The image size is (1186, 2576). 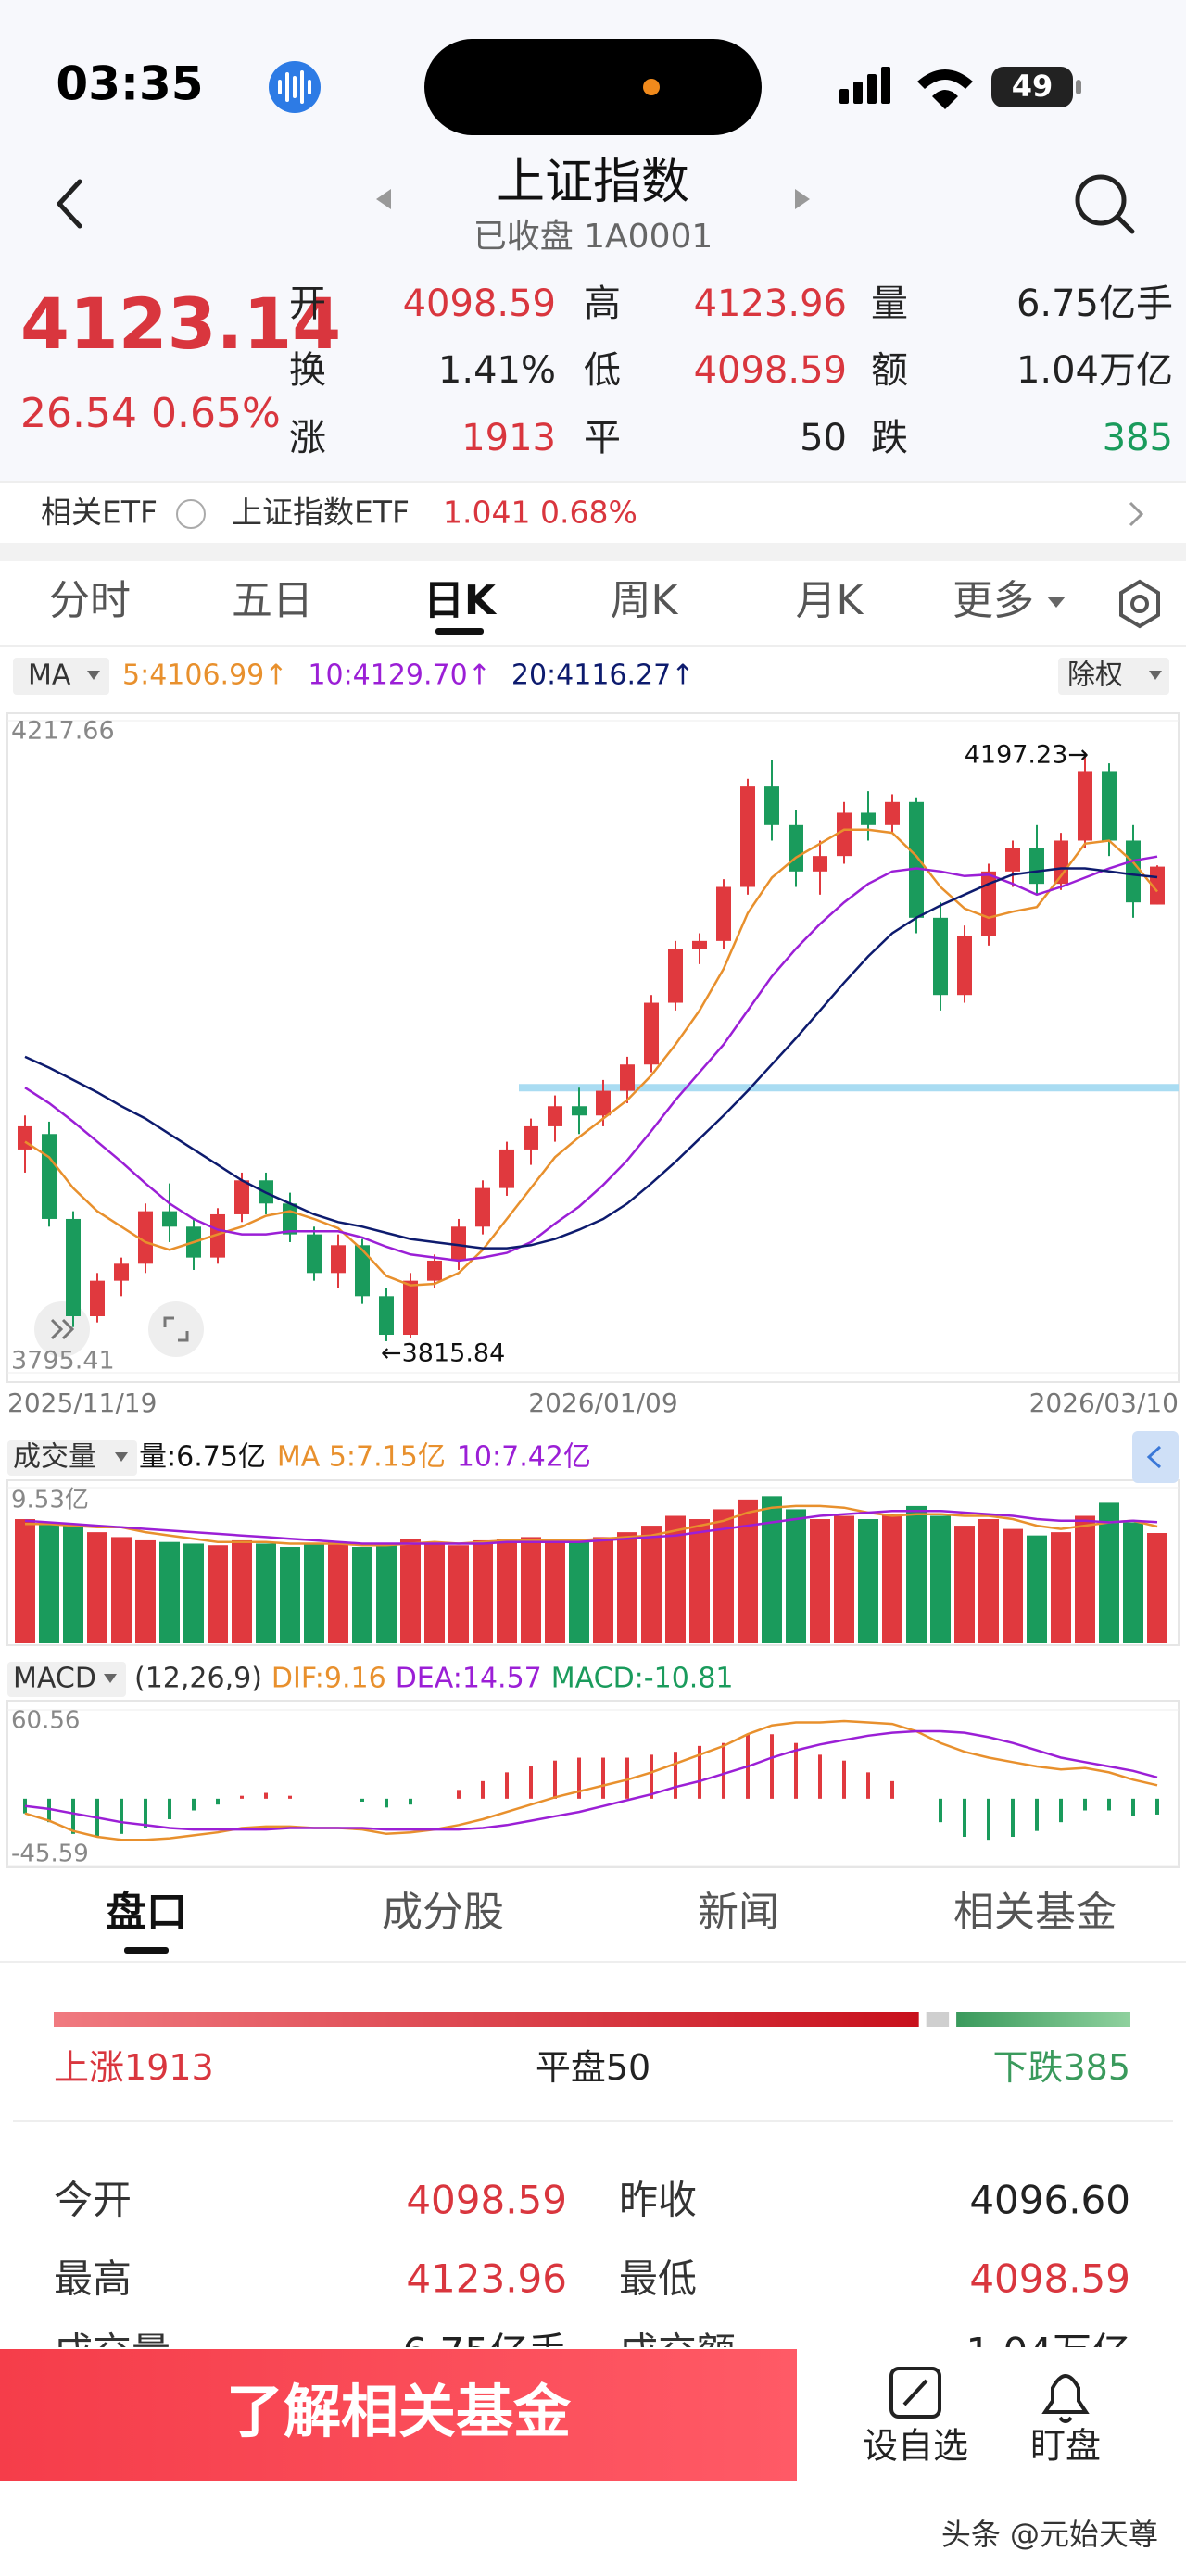 I want to click on detail-tab: 成分股, so click(x=443, y=1913).